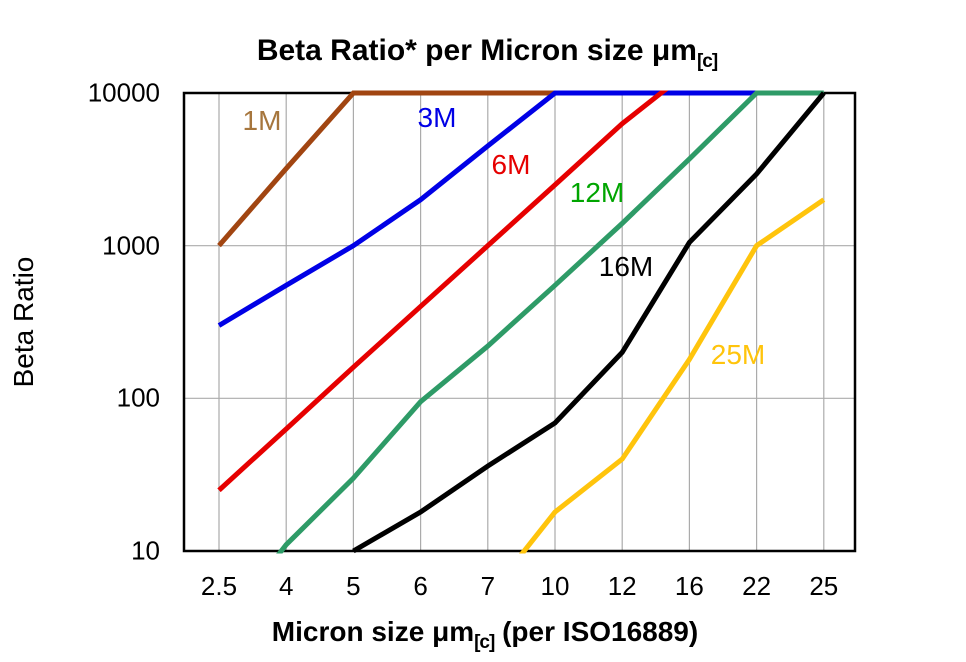  What do you see at coordinates (484, 642) in the screenshot?
I see `xlabel-subscript: [c]` at bounding box center [484, 642].